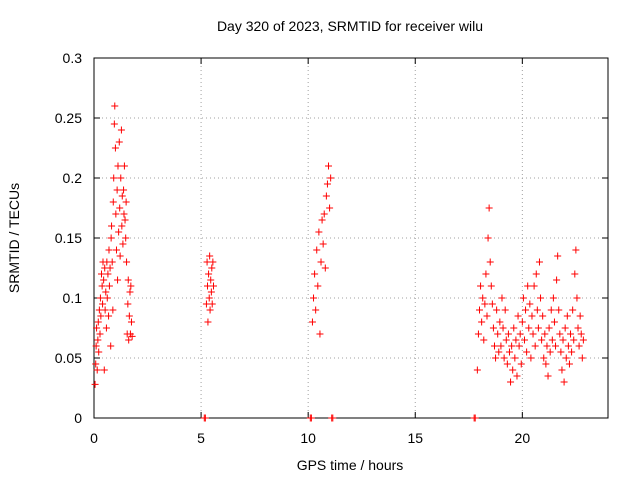  What do you see at coordinates (68, 358) in the screenshot?
I see `y-tick-label: 0.05` at bounding box center [68, 358].